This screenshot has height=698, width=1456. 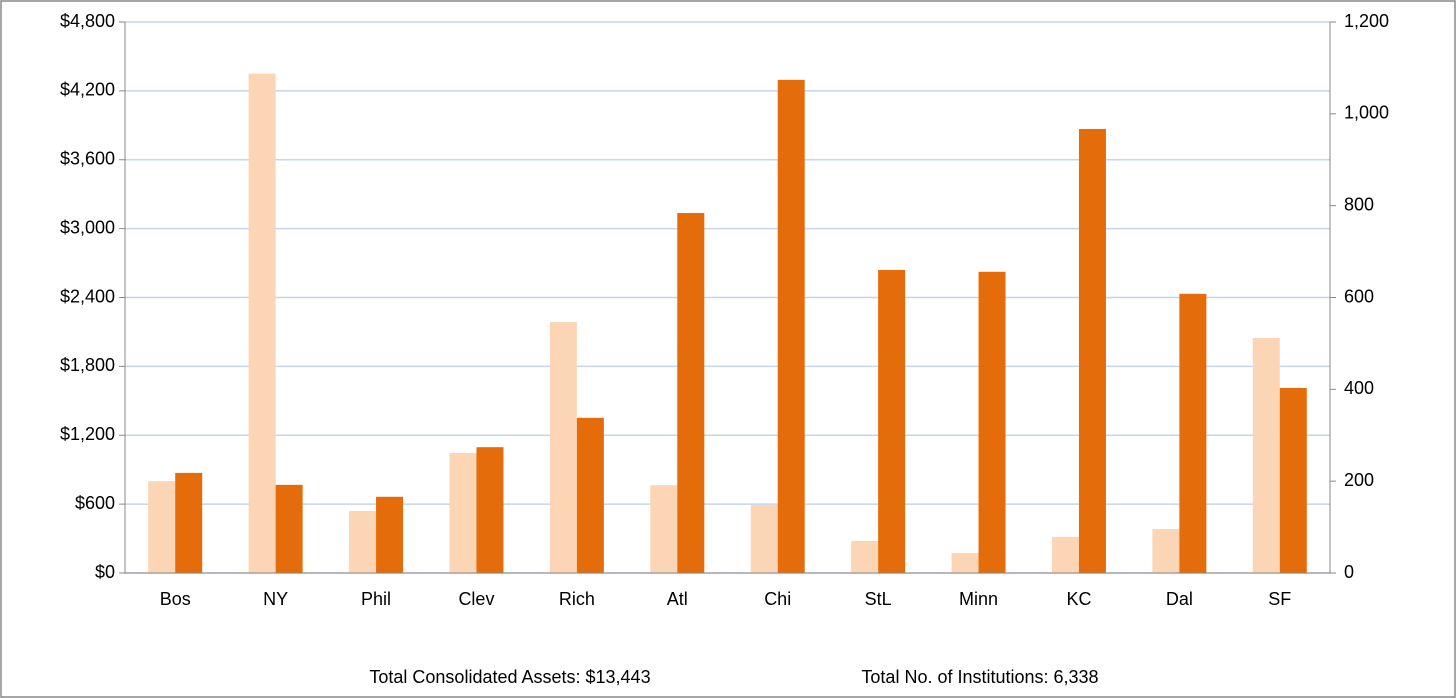 What do you see at coordinates (87, 159) in the screenshot?
I see `y-tick-label: $3,600` at bounding box center [87, 159].